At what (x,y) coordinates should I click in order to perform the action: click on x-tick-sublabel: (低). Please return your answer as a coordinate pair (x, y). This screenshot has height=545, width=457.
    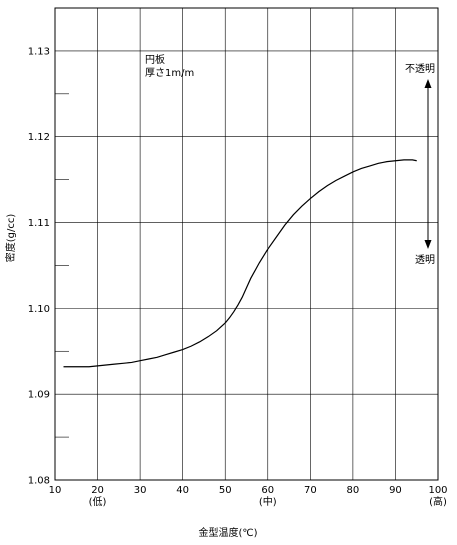
    Looking at the image, I should click on (98, 501).